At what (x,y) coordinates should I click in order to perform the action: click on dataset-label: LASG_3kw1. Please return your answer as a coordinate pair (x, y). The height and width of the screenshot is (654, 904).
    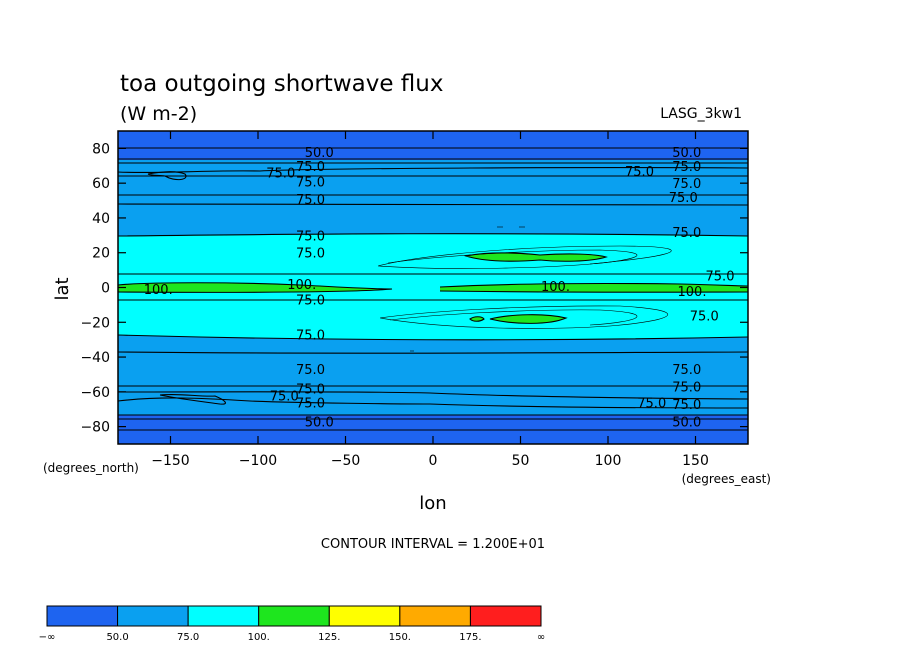
    Looking at the image, I should click on (701, 114).